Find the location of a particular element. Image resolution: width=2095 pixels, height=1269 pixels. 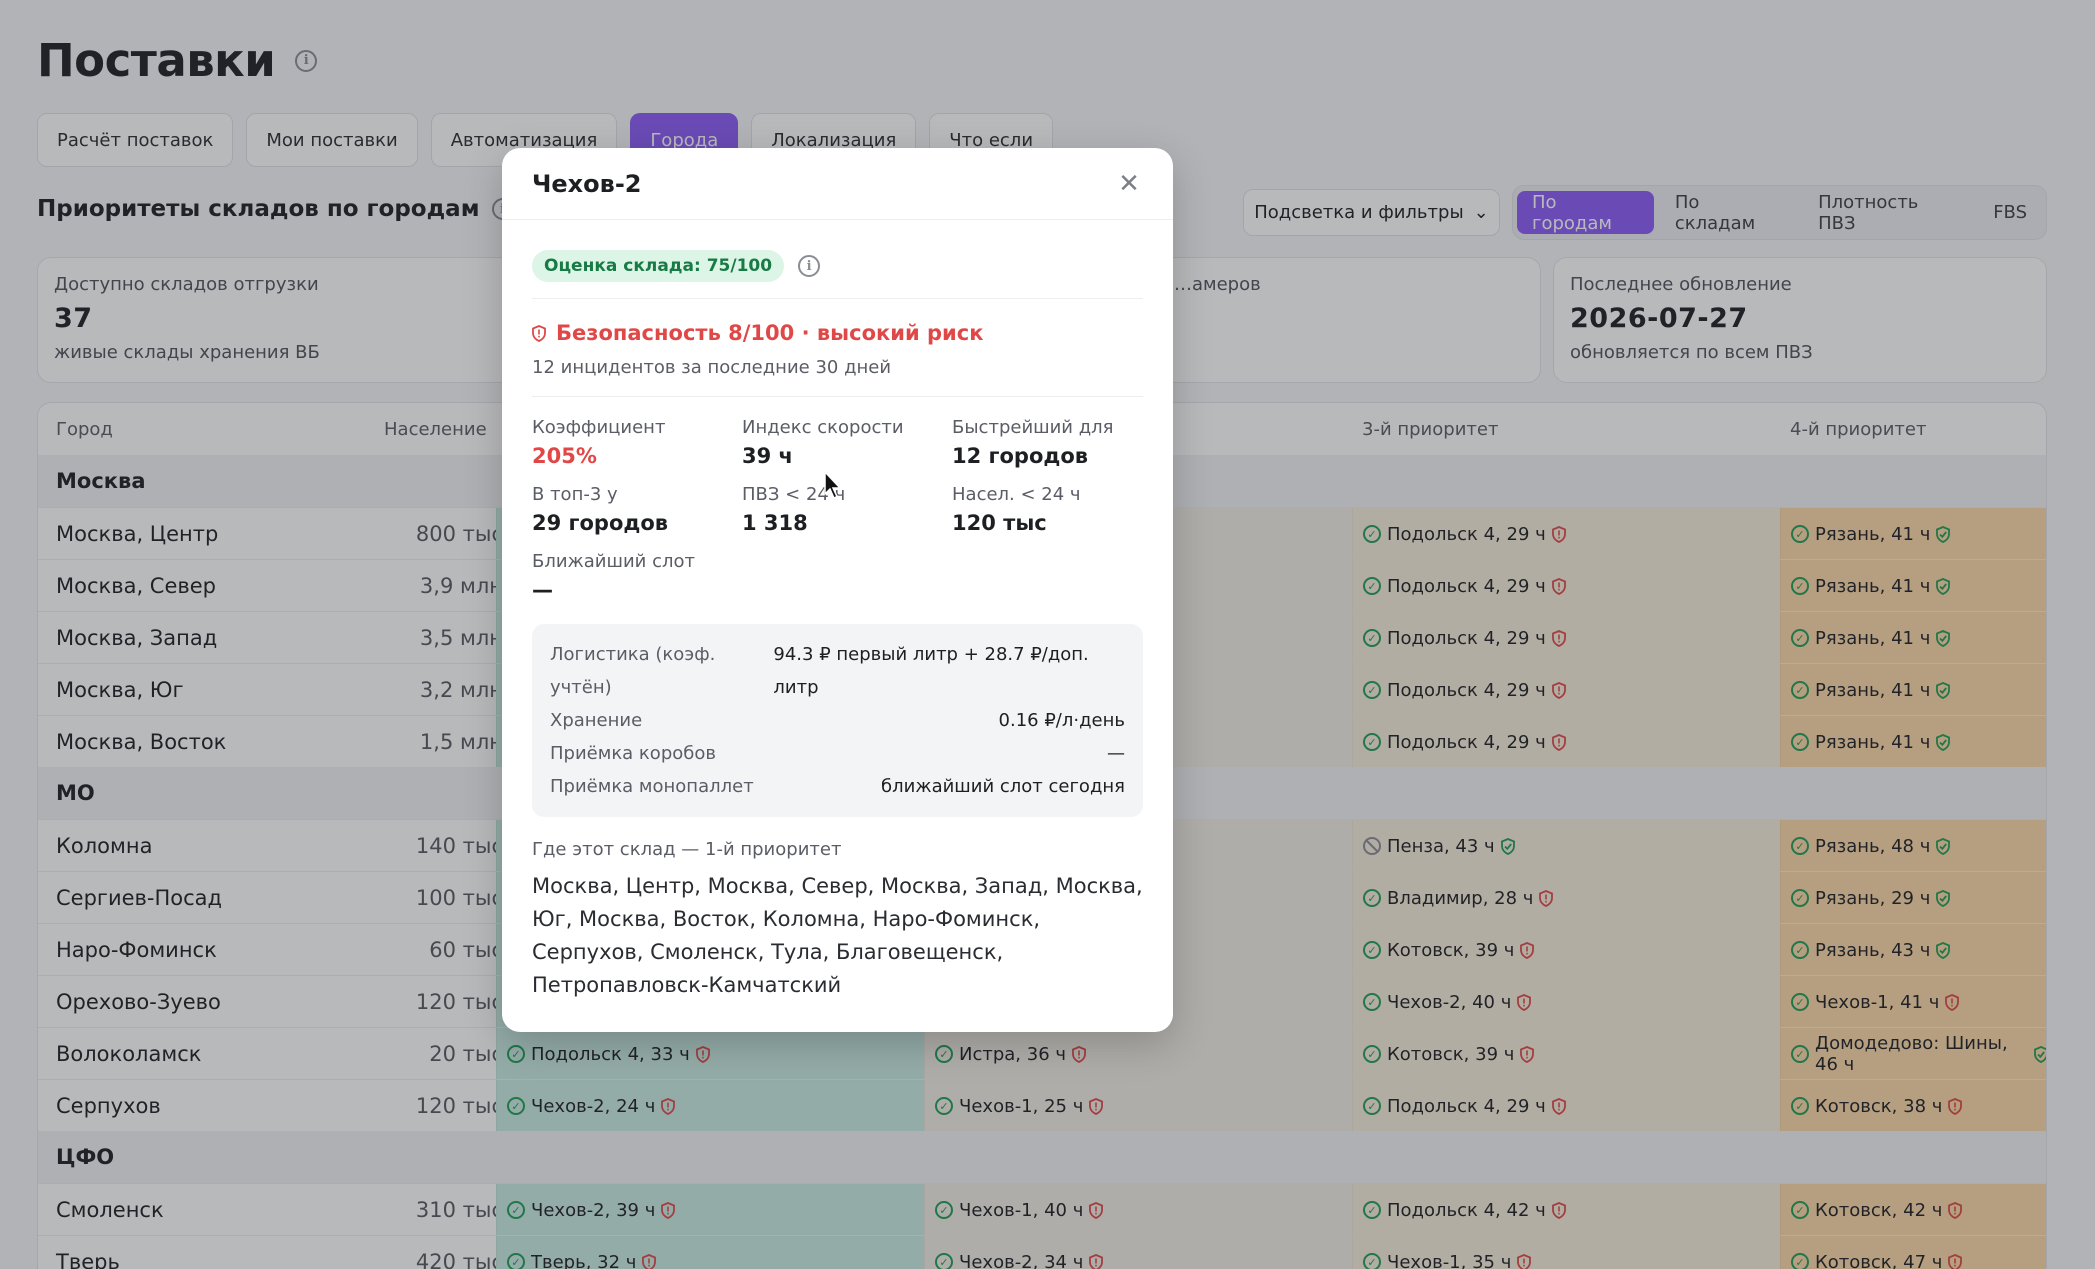

header-priority-4: 4-й приоритет is located at coordinates (1858, 429).